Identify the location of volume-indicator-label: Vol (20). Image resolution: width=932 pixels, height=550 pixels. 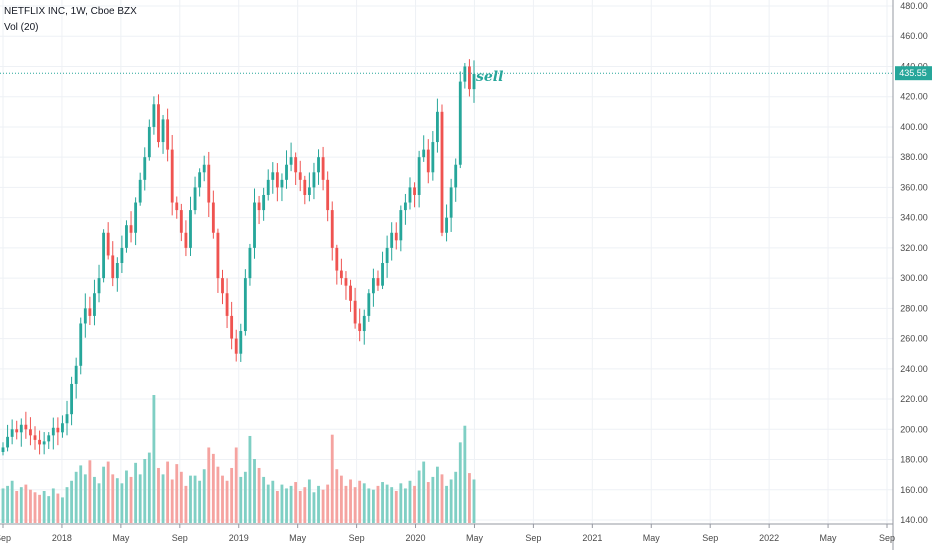
(21, 27).